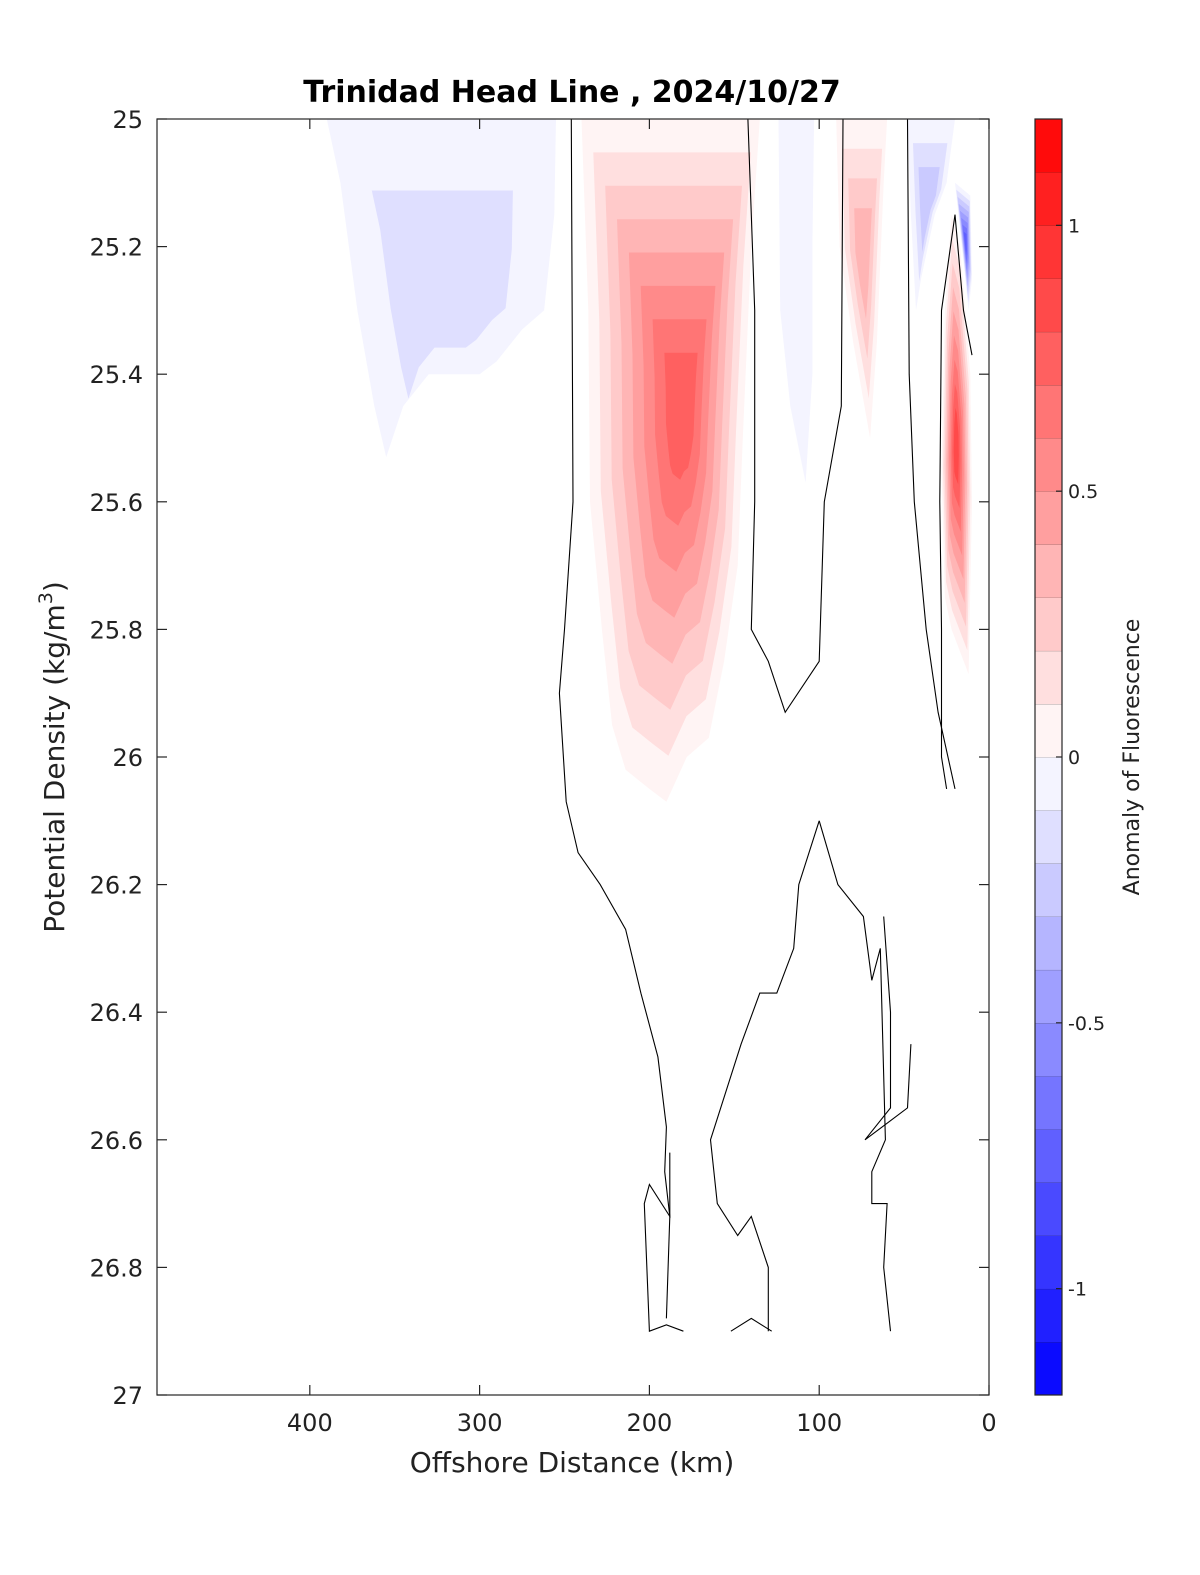 The height and width of the screenshot is (1575, 1200). What do you see at coordinates (116, 503) in the screenshot?
I see `y-tick-label: 25.6` at bounding box center [116, 503].